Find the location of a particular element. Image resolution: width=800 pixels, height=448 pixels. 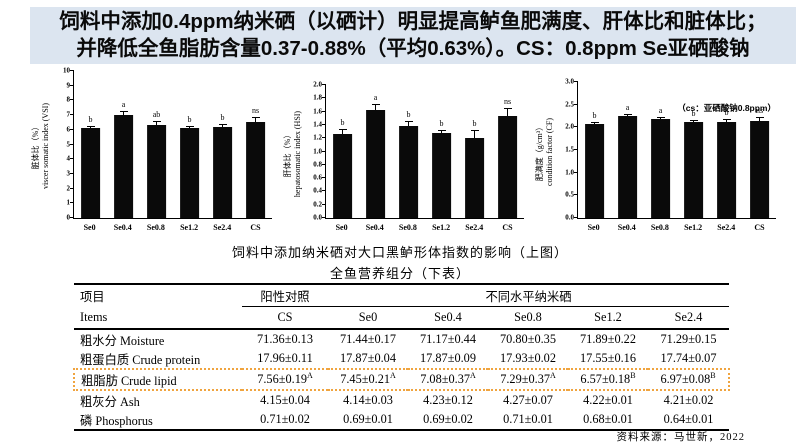

y-tick-label: 0.6 is located at coordinates (317, 177).